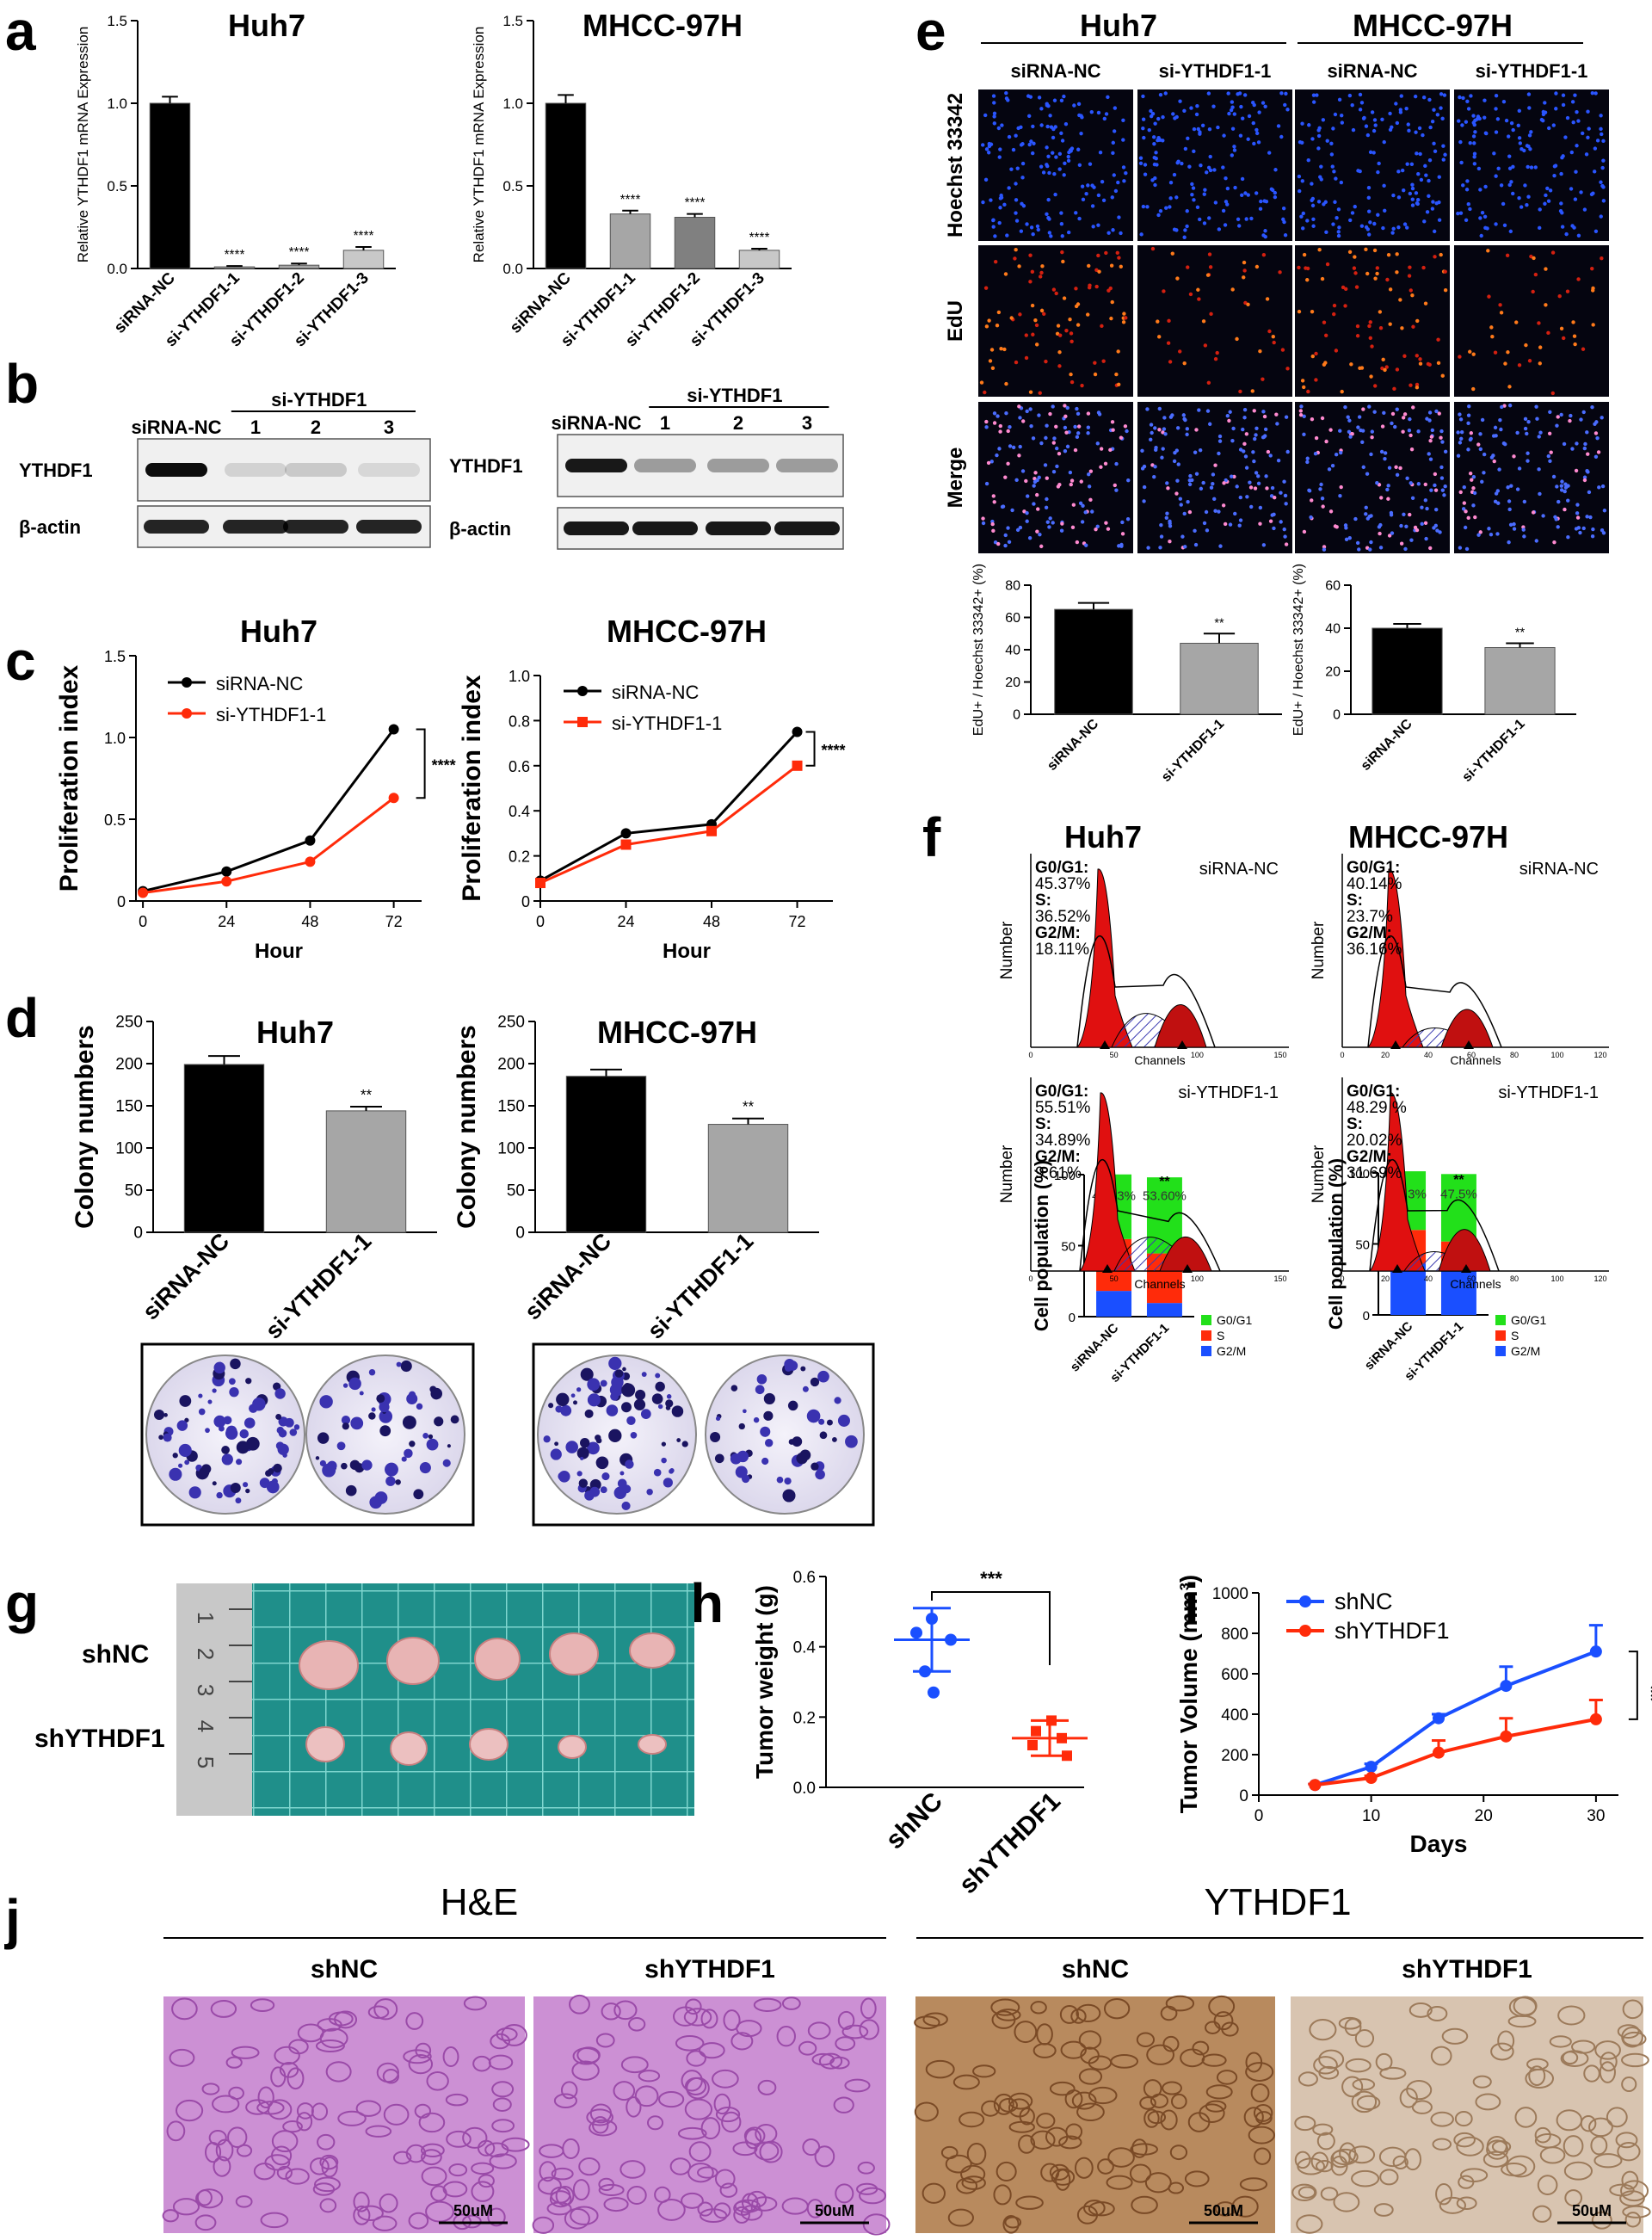 This screenshot has height=2240, width=1652. Describe the element at coordinates (625, 921) in the screenshot. I see `x-tick-label: 24` at that location.